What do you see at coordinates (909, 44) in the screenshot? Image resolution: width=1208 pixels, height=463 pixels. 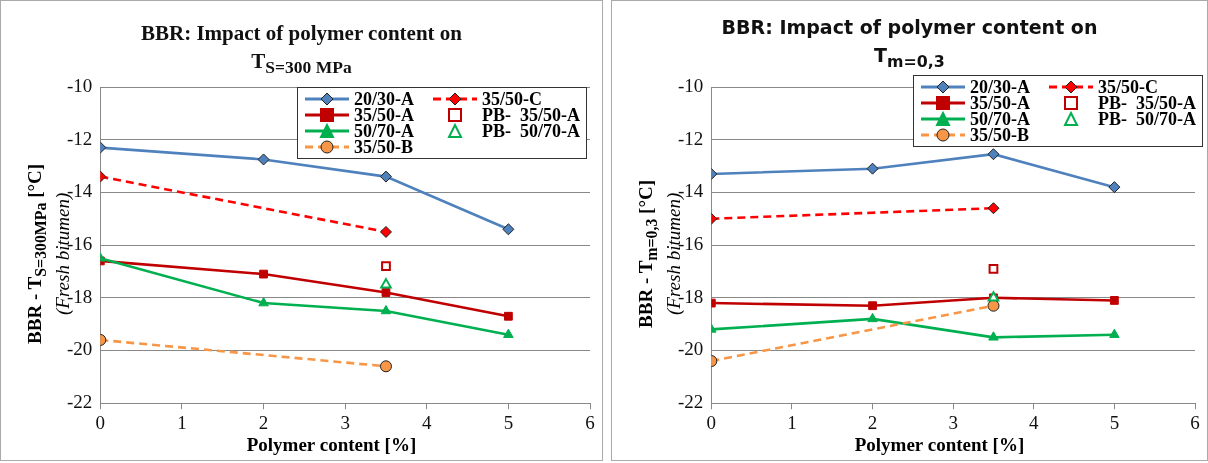 I see `chart-title: BBR: Impact of polymer content on T$_{m=0,3}$` at bounding box center [909, 44].